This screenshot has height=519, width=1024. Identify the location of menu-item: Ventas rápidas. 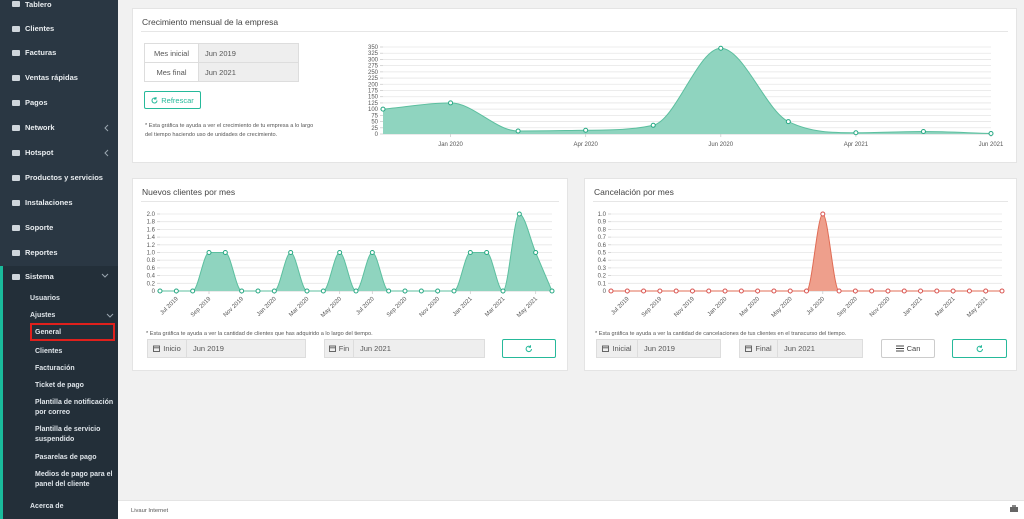
(51, 77).